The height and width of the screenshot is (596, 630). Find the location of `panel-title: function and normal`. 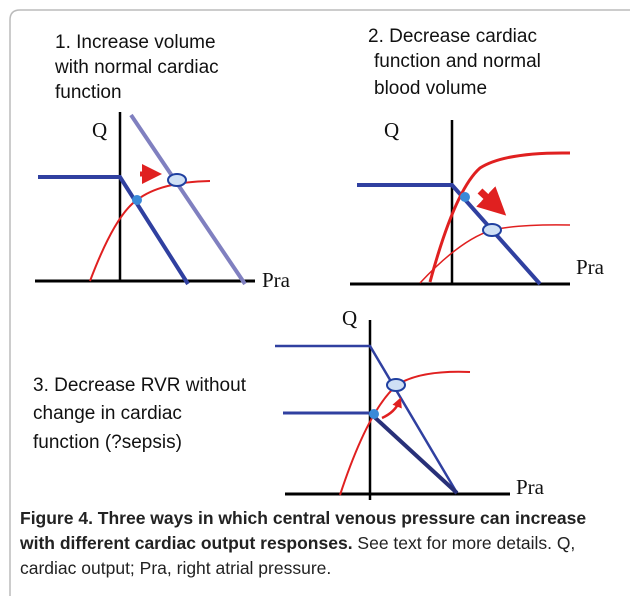

panel-title: function and normal is located at coordinates (457, 61).